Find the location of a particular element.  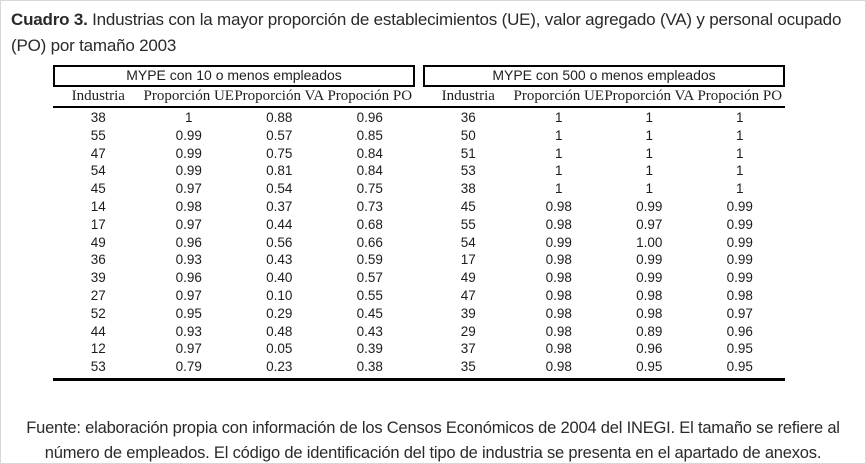

table-row: 53 0.79 0.23 0.38 35 0.98 0.95 0.95 is located at coordinates (419, 367).